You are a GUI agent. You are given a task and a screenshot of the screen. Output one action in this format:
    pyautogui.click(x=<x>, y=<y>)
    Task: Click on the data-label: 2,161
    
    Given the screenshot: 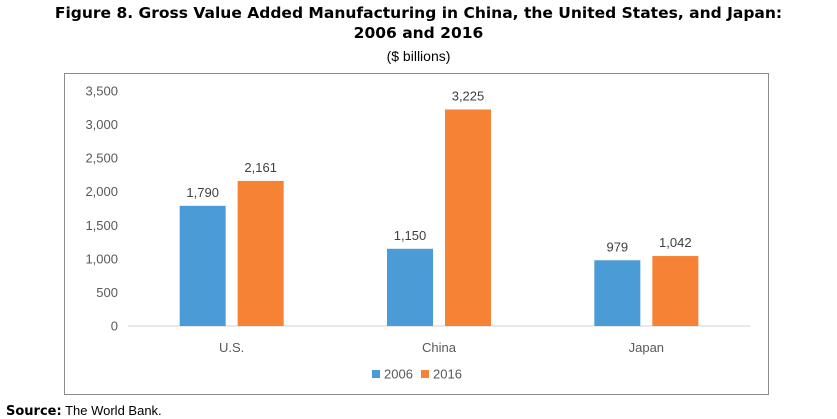 What is the action you would take?
    pyautogui.click(x=260, y=167)
    